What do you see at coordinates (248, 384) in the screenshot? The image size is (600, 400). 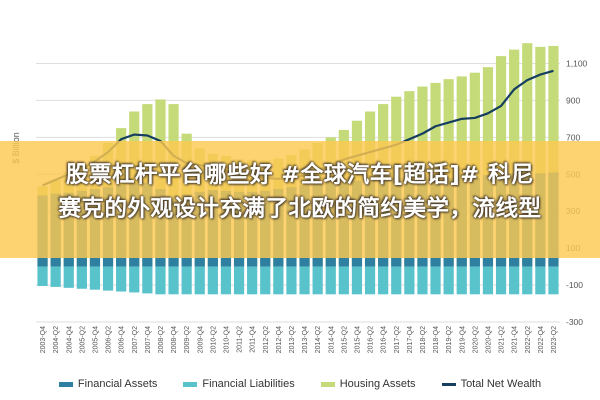 I see `legend-label: Financial Liabilities` at bounding box center [248, 384].